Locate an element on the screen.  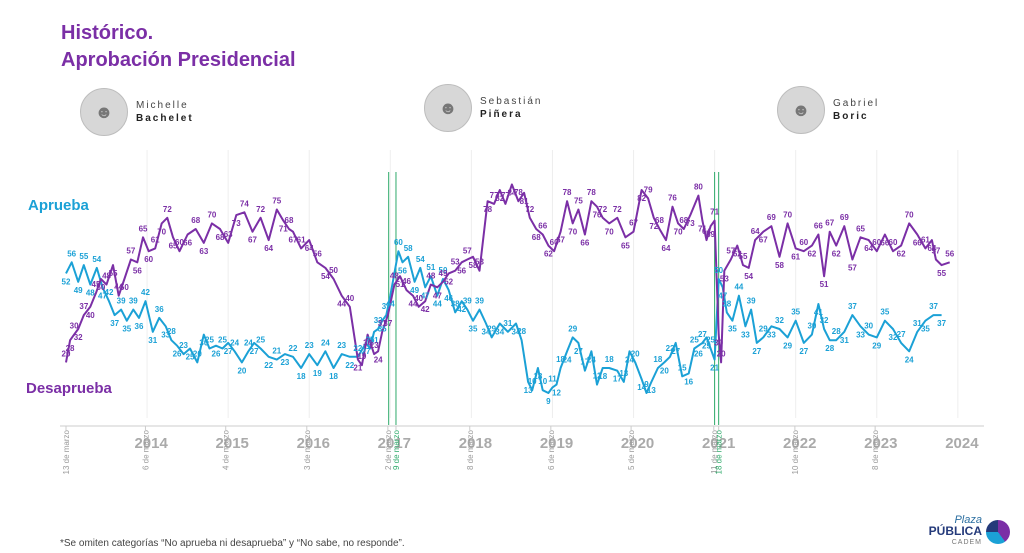
data-label: 56 is located at coordinates (137, 270).